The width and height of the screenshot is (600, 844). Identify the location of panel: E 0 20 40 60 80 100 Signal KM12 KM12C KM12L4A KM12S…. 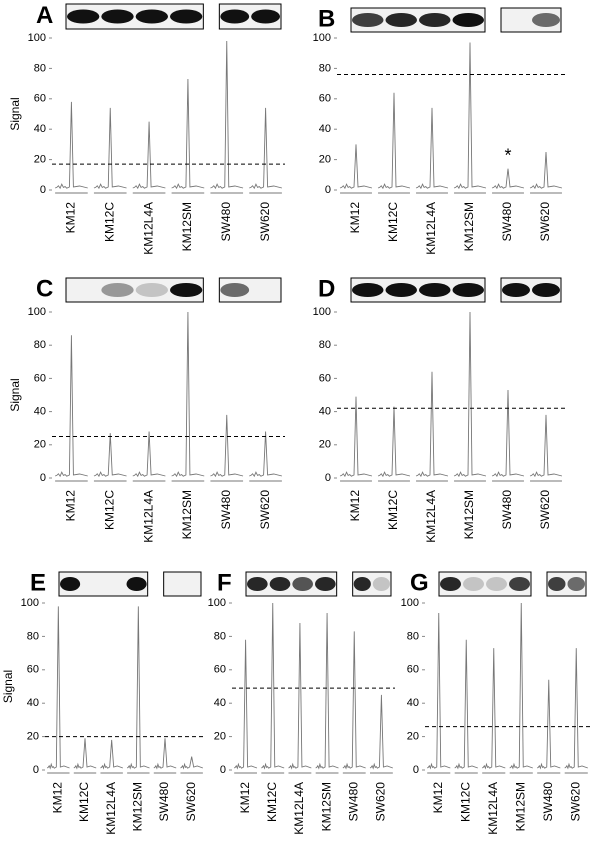
(103, 702).